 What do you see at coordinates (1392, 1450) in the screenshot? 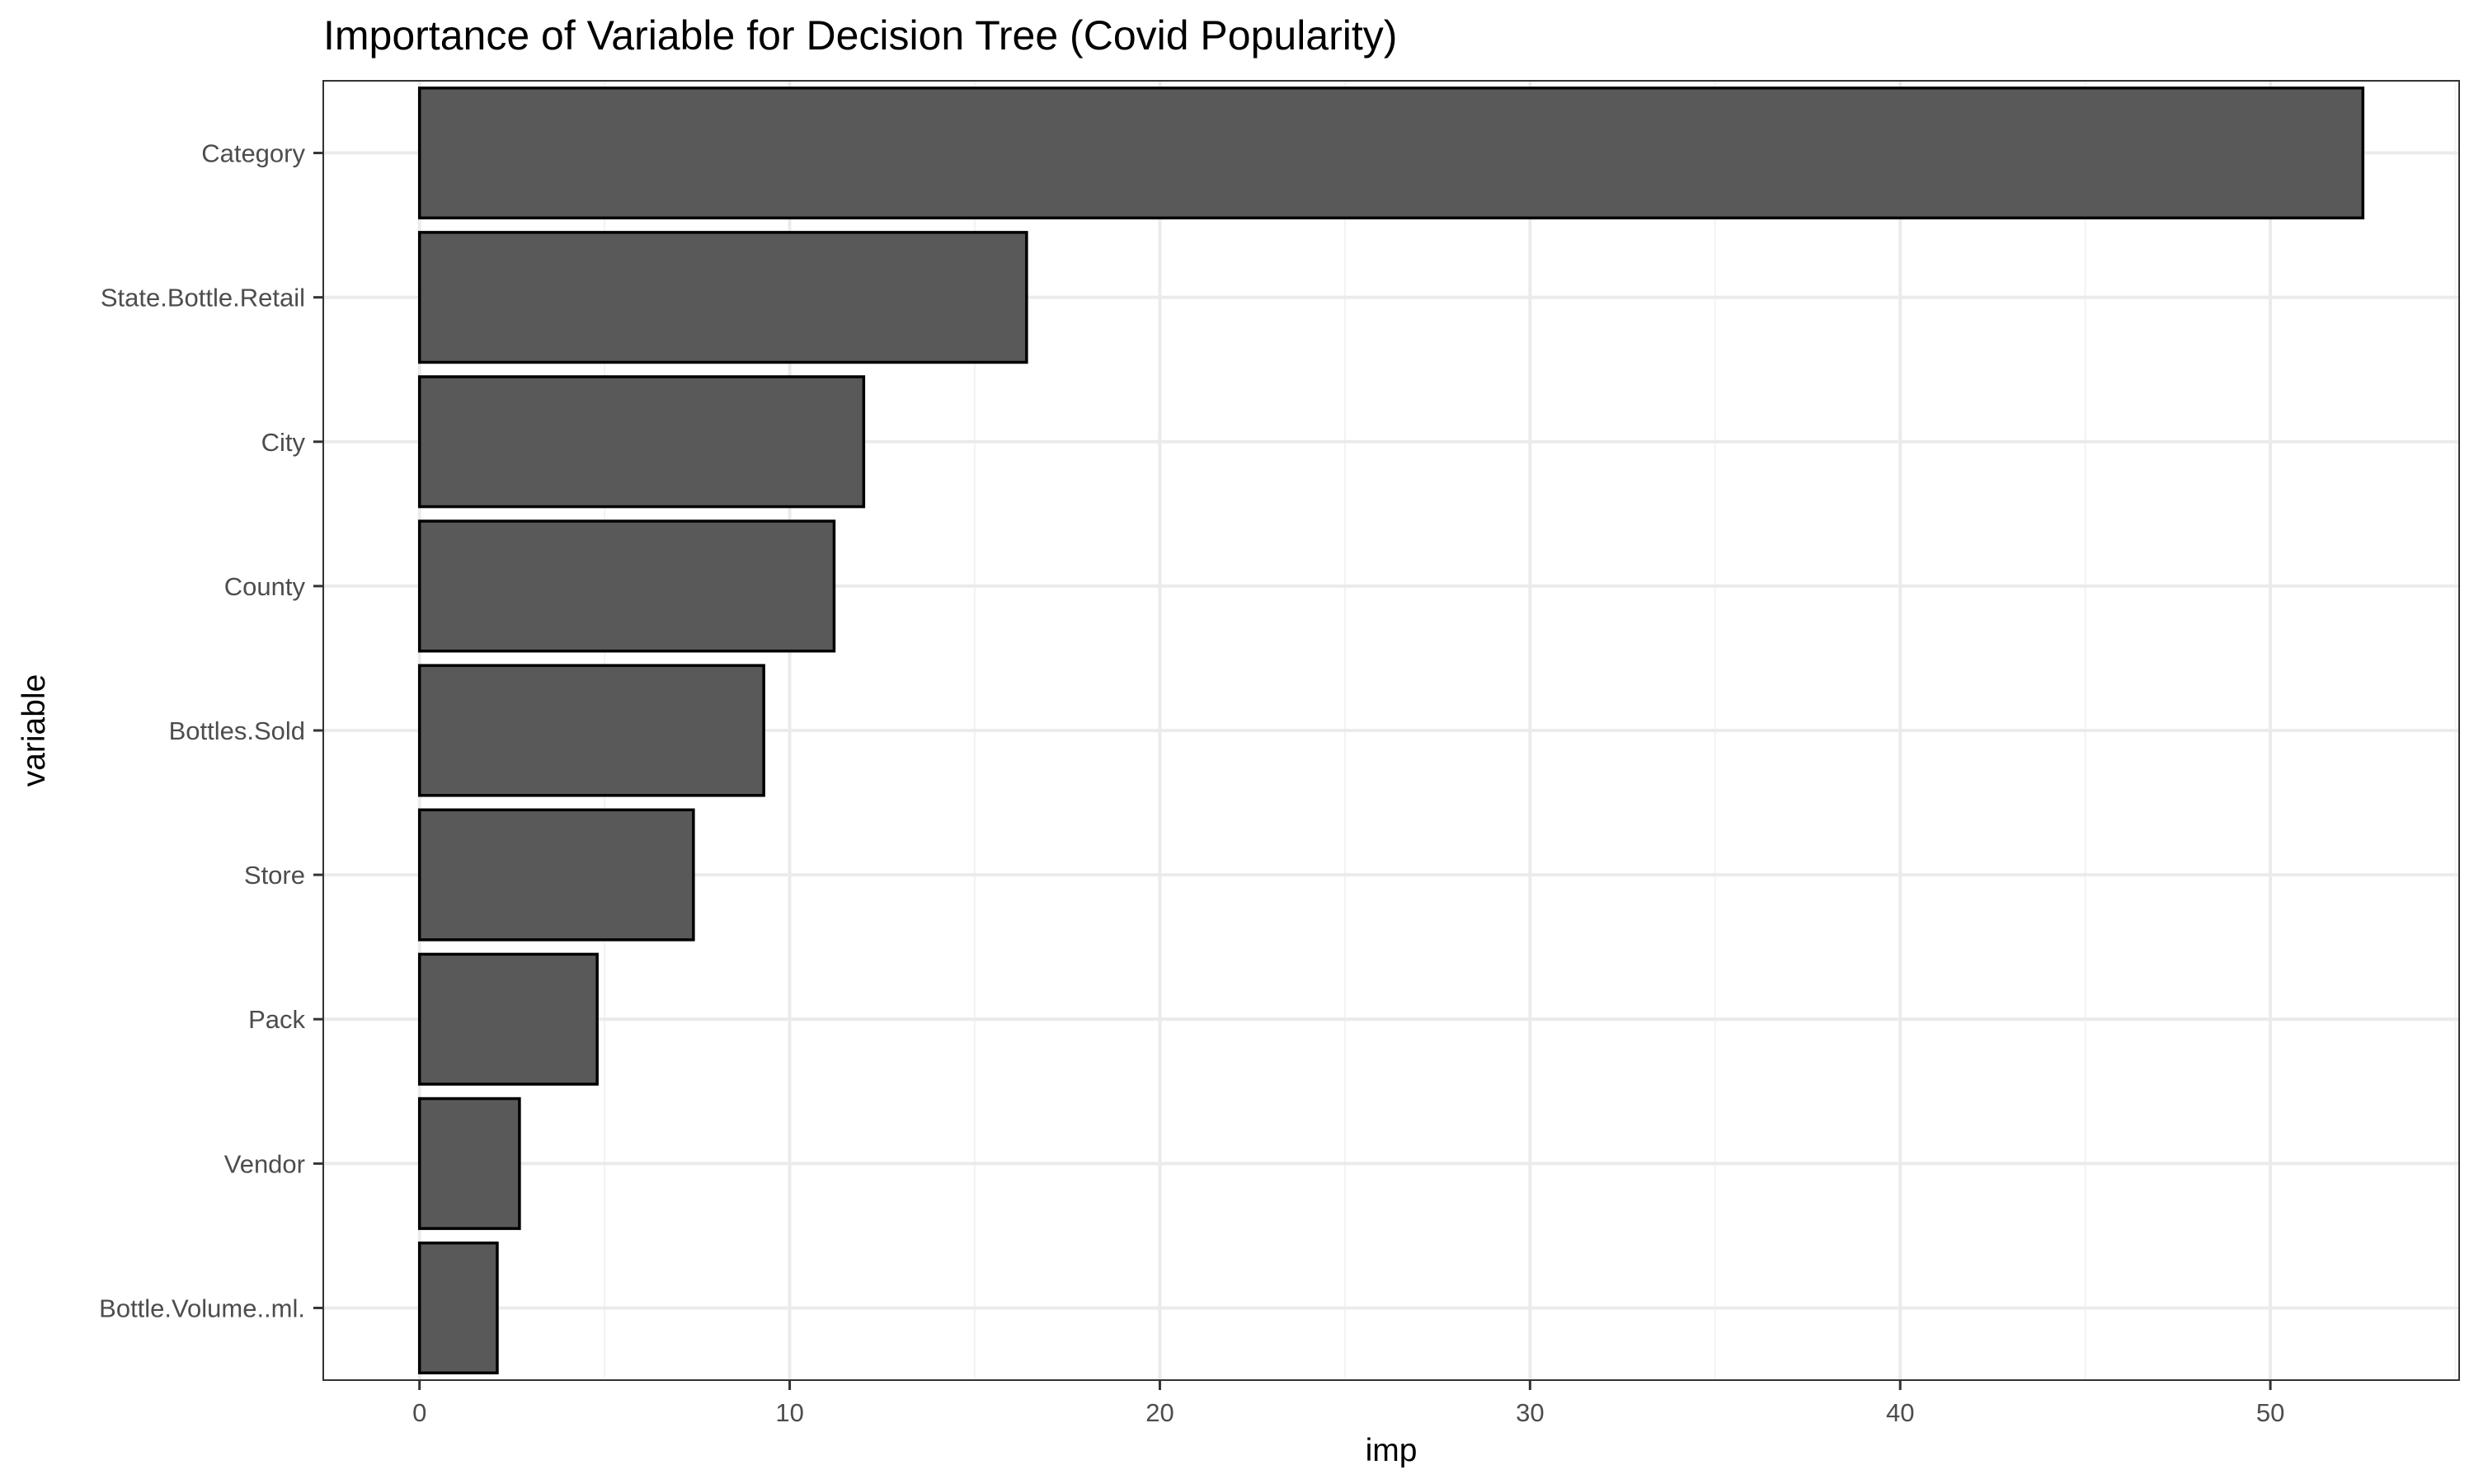
I see `x-axis-title: imp` at bounding box center [1392, 1450].